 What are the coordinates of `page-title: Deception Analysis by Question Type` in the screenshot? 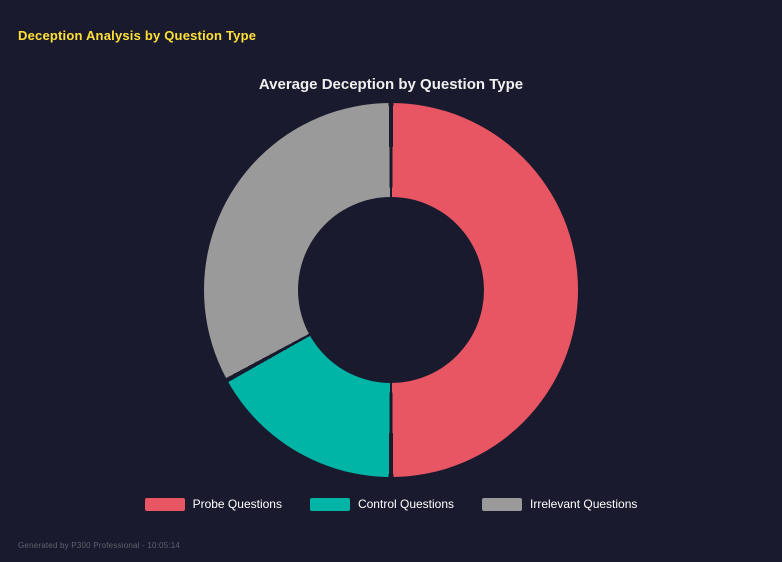 It's located at (137, 35).